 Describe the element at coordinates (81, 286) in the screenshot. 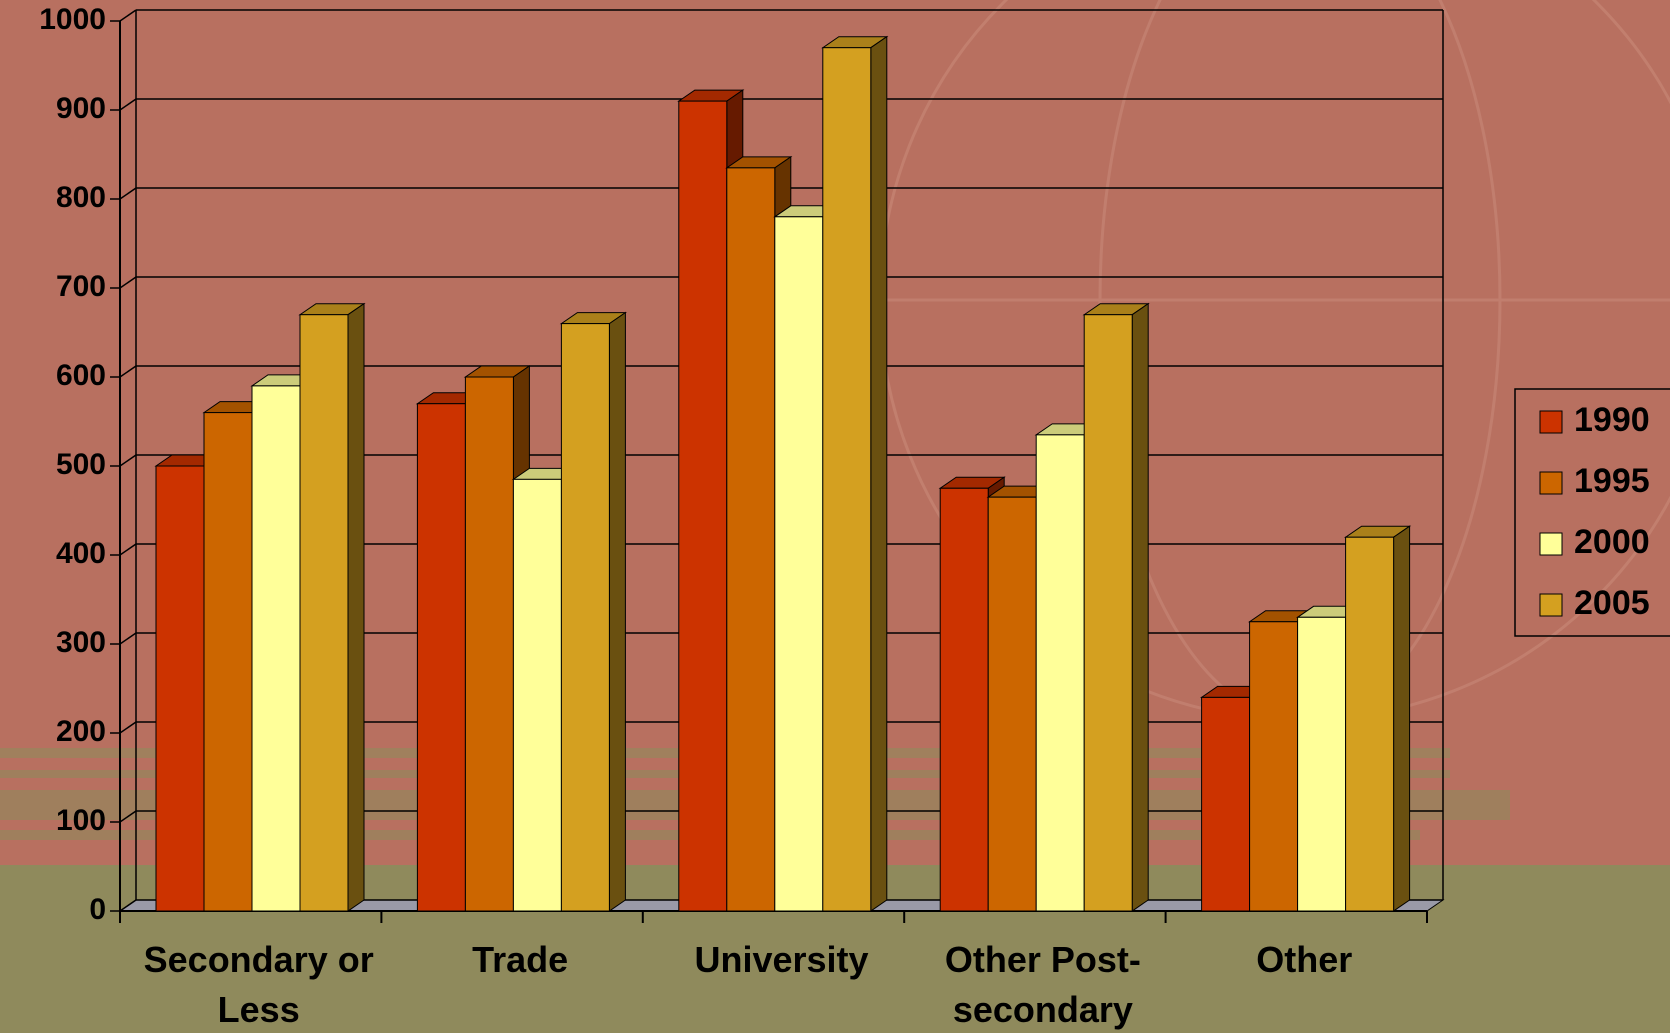

I see `y-tick-label: 700` at that location.